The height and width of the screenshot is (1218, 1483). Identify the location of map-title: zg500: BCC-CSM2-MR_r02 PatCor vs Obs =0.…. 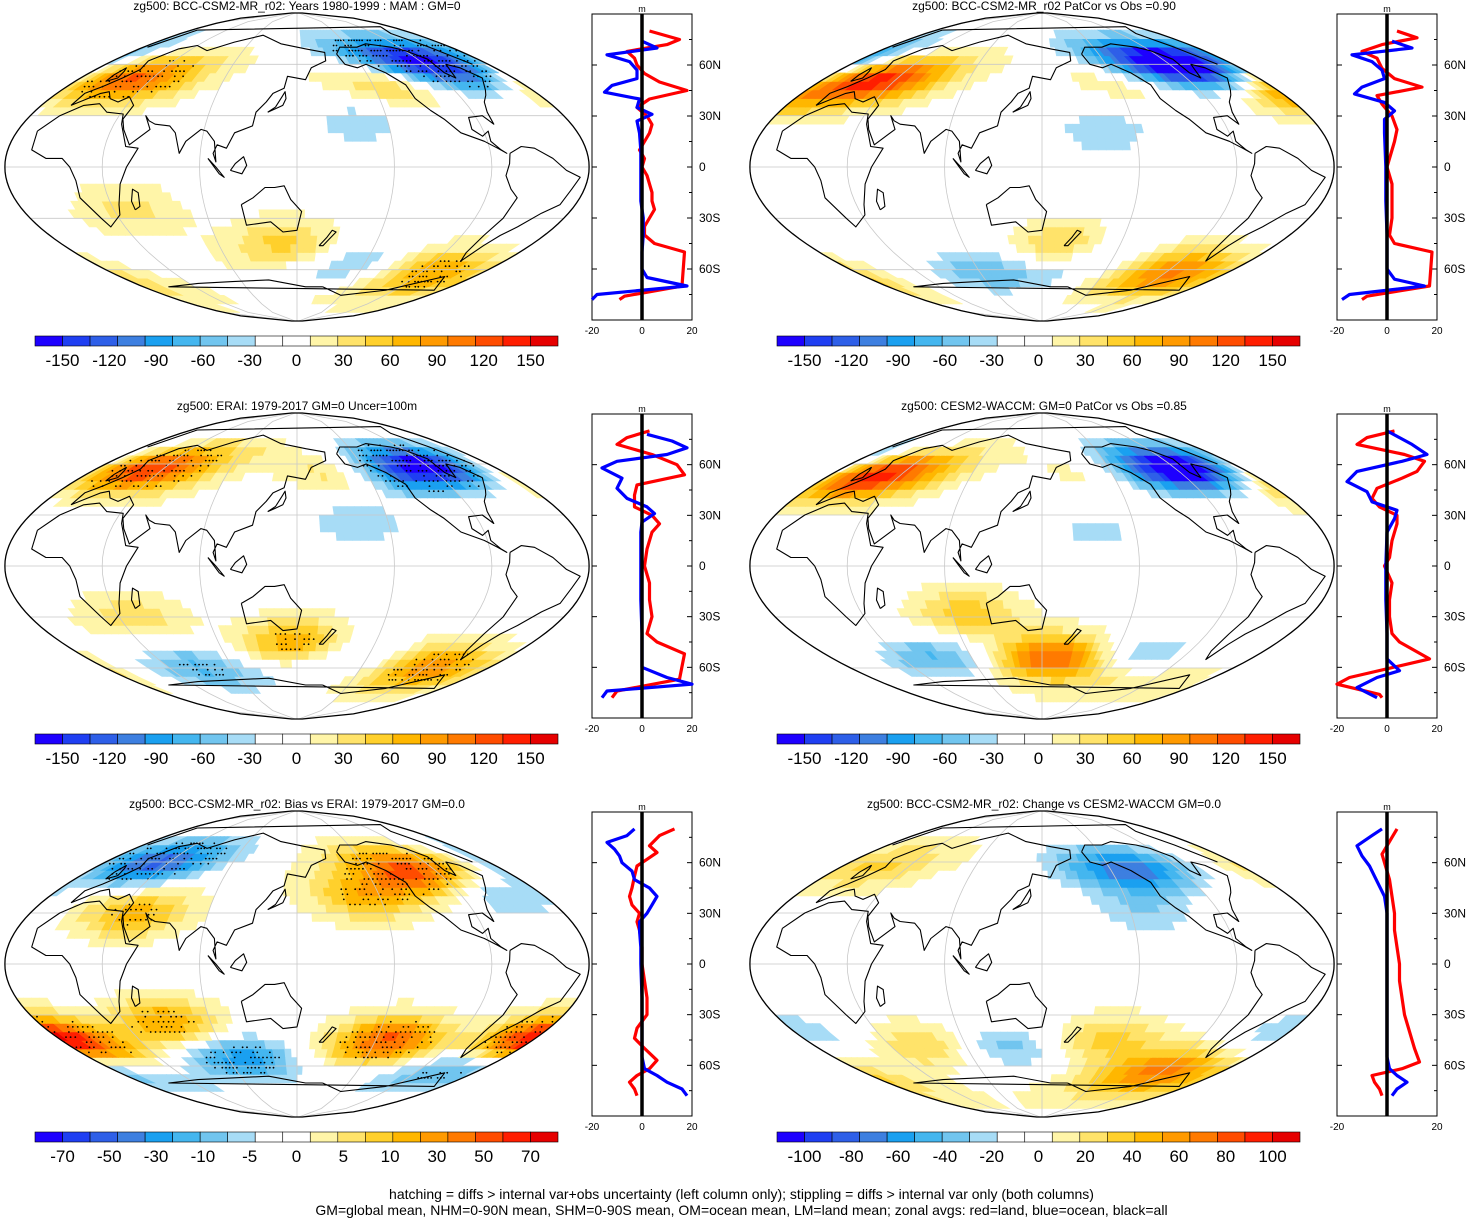
(1044, 6).